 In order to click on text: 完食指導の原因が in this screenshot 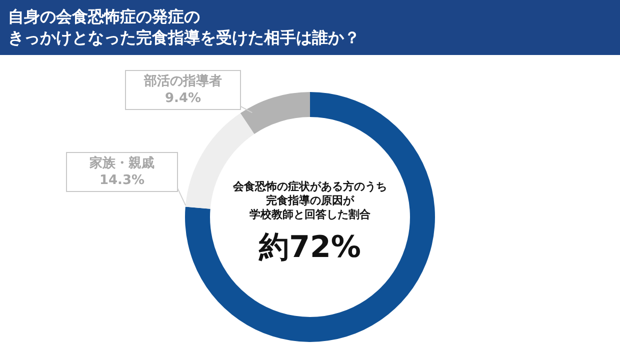, I will do `click(310, 201)`.